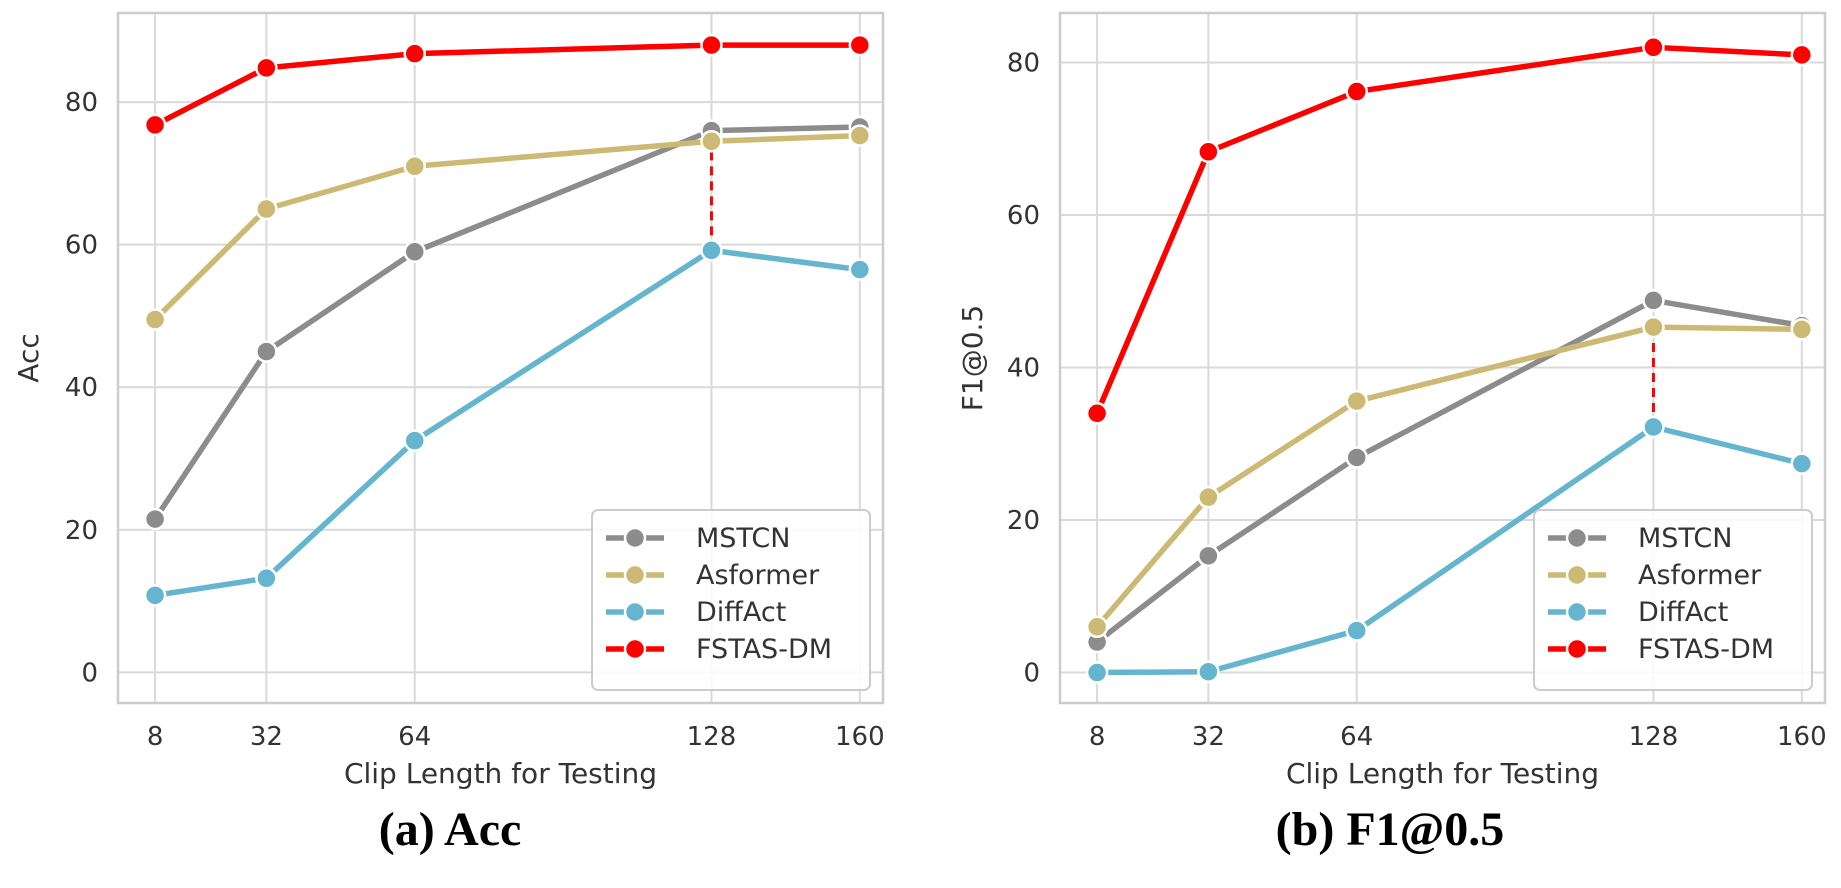  What do you see at coordinates (507, 85) in the screenshot?
I see `series-fstas-dm` at bounding box center [507, 85].